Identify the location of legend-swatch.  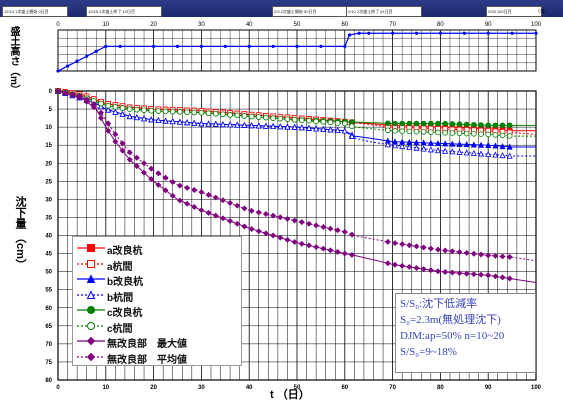
(91, 278).